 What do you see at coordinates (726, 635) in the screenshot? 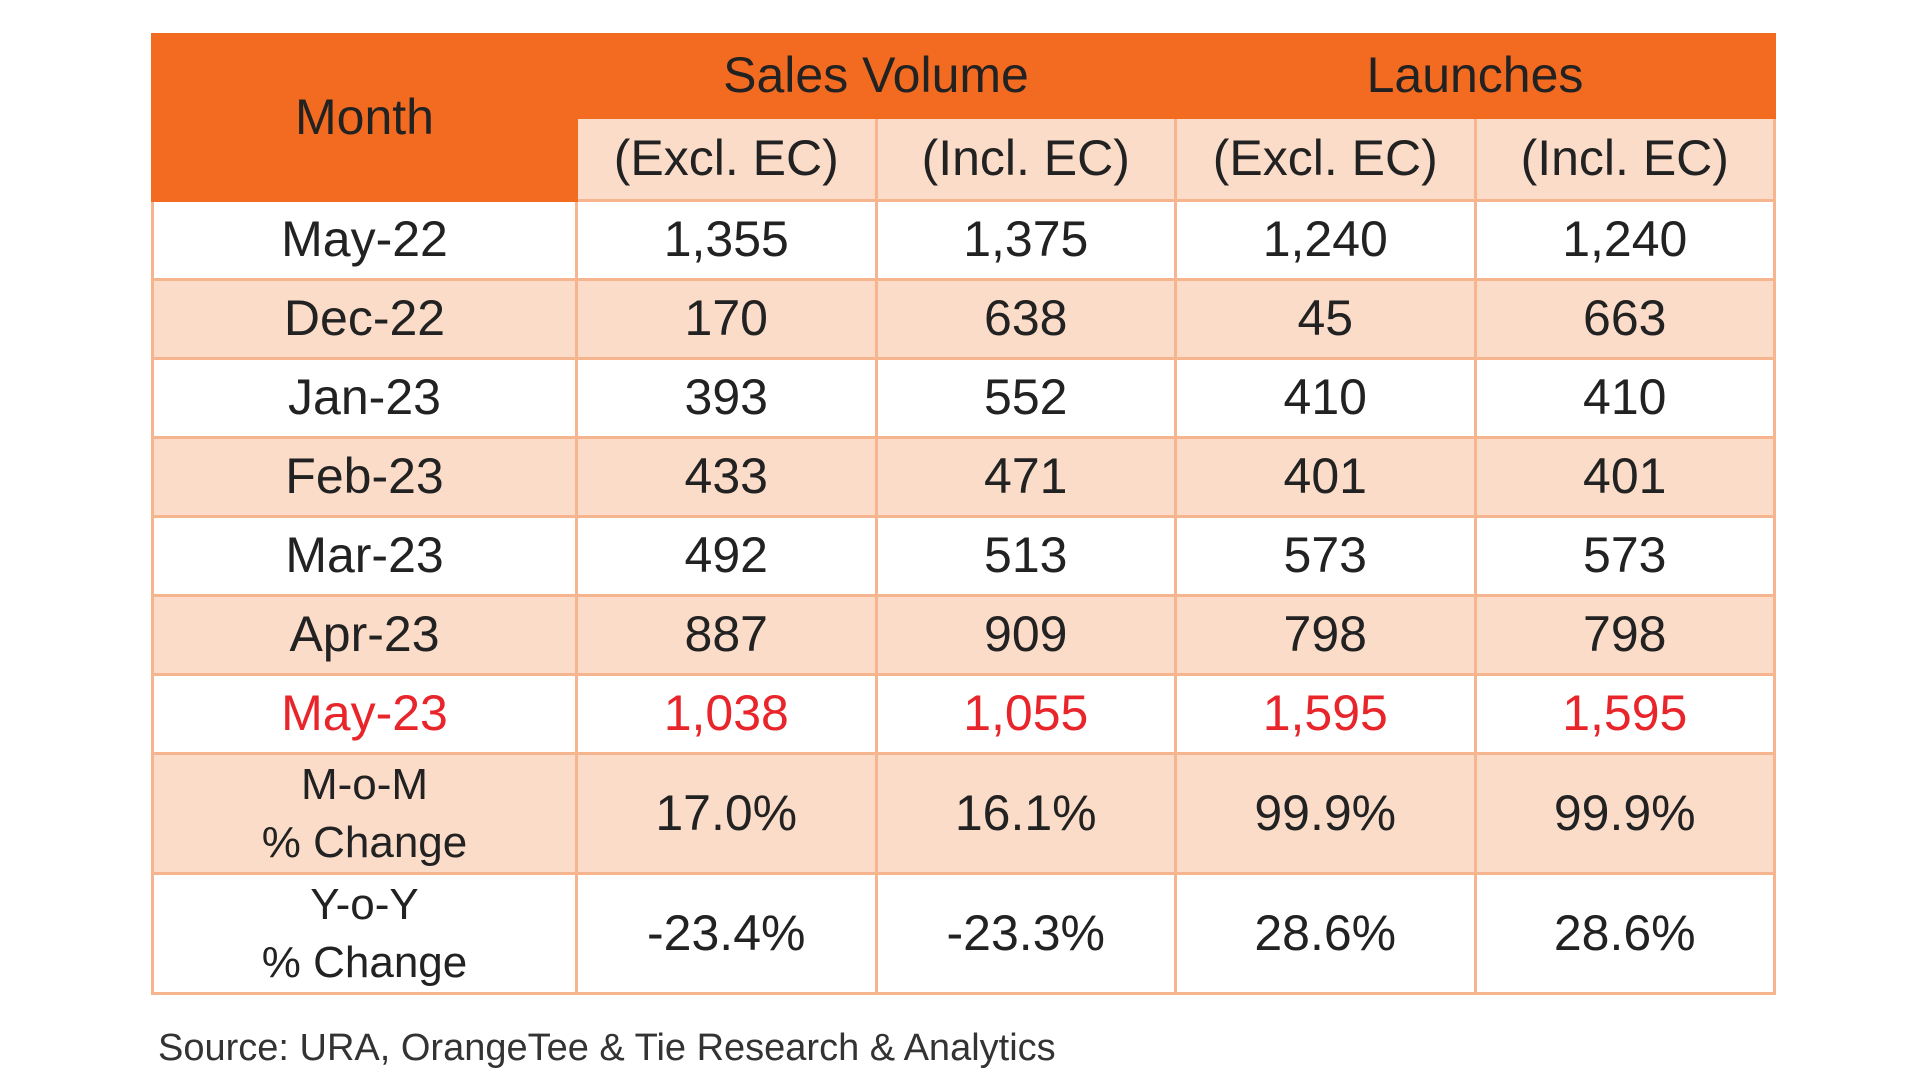
I see `value-cell: 887` at bounding box center [726, 635].